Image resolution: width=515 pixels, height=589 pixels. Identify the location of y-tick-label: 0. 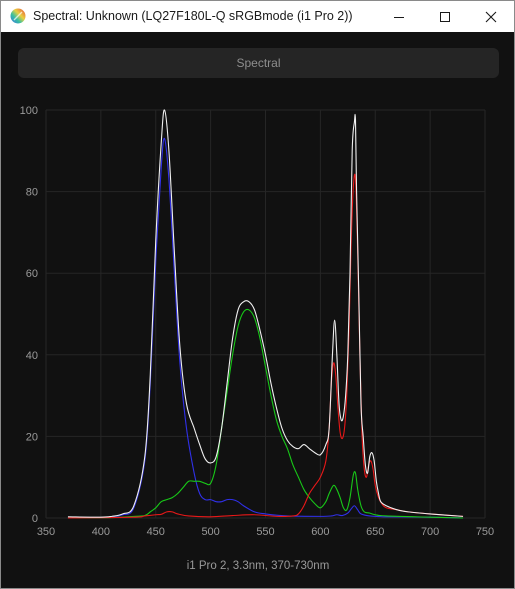
(35, 519).